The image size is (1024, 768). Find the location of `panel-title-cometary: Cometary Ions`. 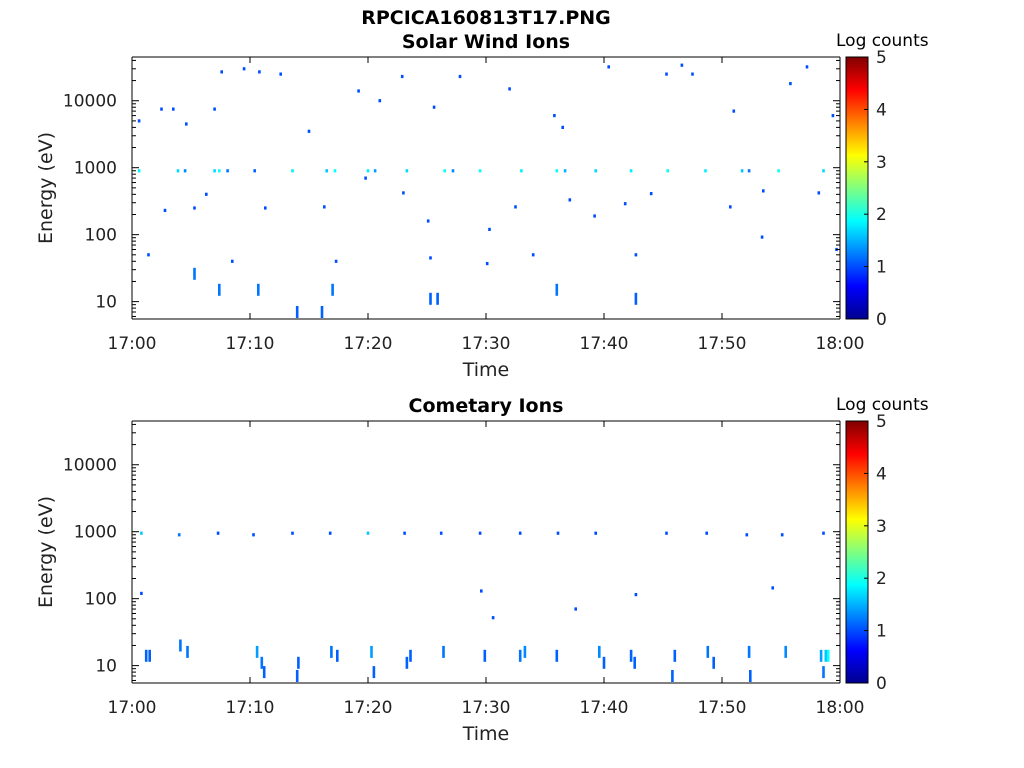

panel-title-cometary: Cometary Ions is located at coordinates (486, 406).